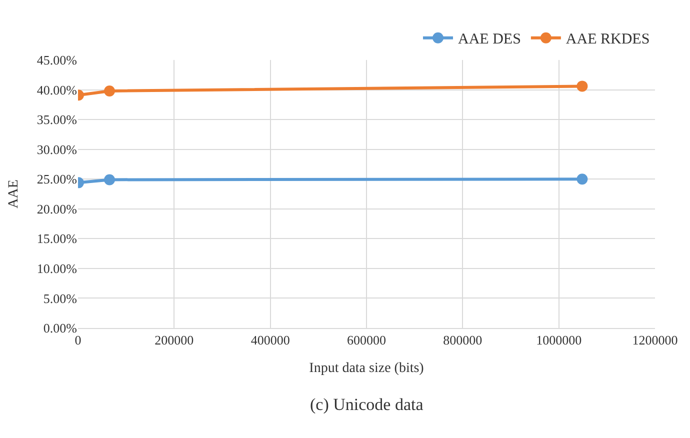 This screenshot has height=438, width=690. What do you see at coordinates (57, 238) in the screenshot?
I see `y-tick-label: 15.00%` at bounding box center [57, 238].